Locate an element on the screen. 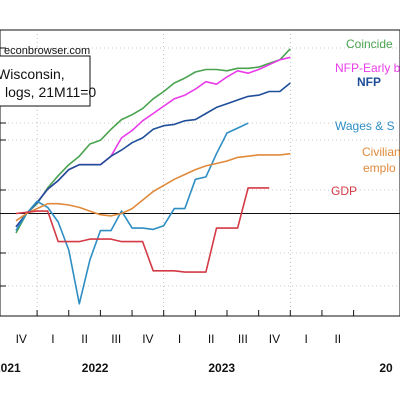 Image resolution: width=400 pixels, height=400 pixels. series-label-wages-salaries: Wages & S is located at coordinates (365, 126).